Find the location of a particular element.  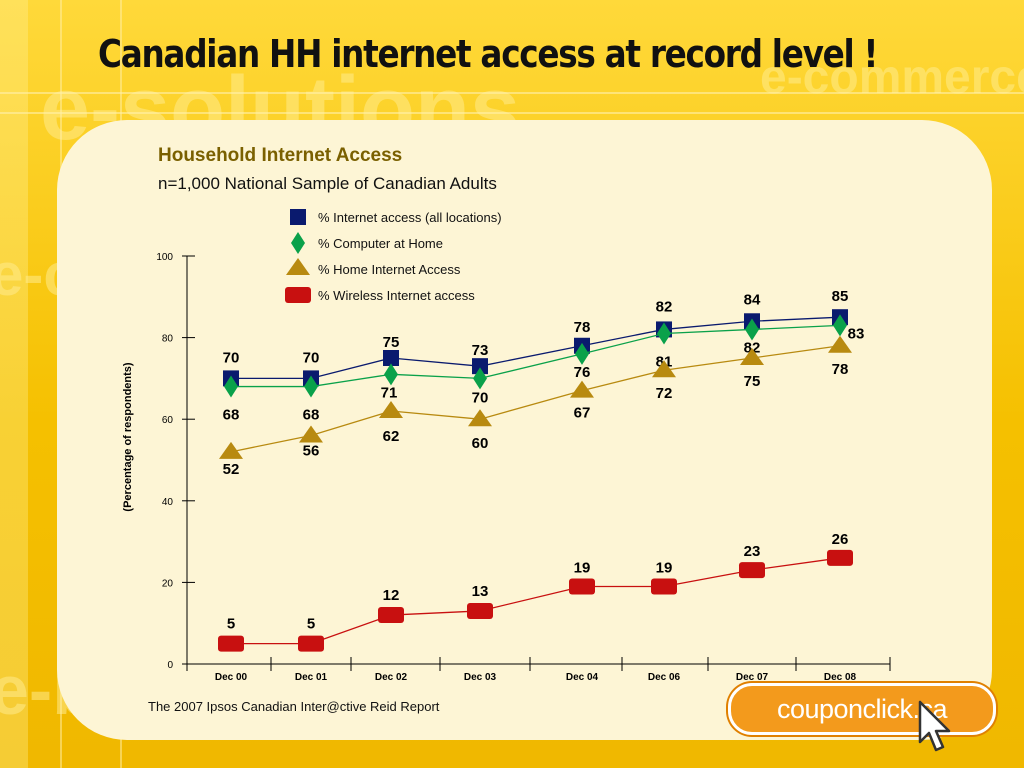

legend-label: % Home Internet Access is located at coordinates (389, 269).